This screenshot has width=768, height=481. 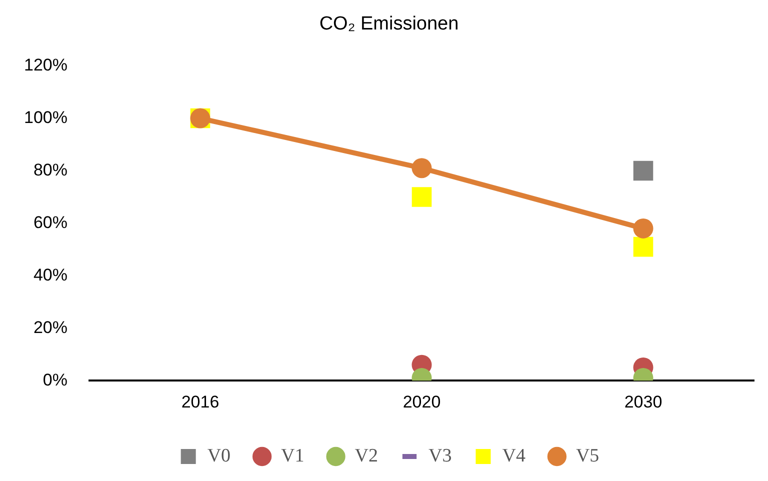 What do you see at coordinates (50, 170) in the screenshot?
I see `y-tick-label: 80%` at bounding box center [50, 170].